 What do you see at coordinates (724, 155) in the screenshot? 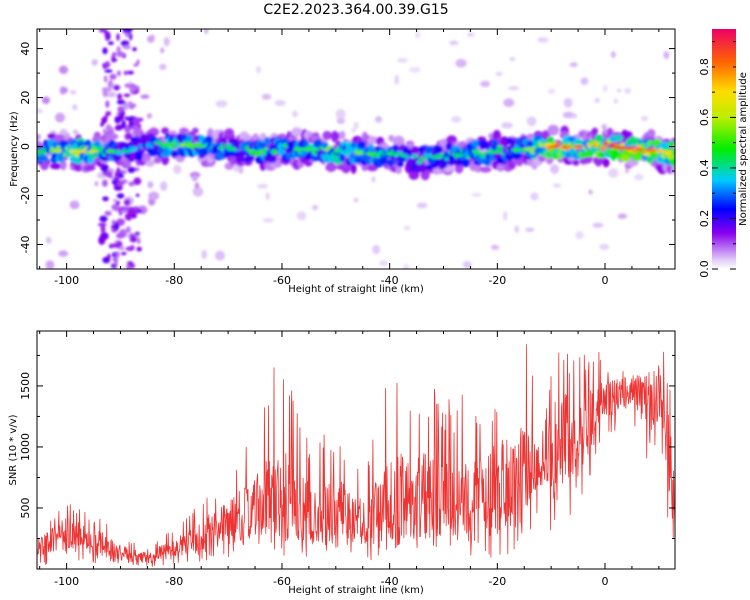
I see `colorbar-ticks` at bounding box center [724, 155].